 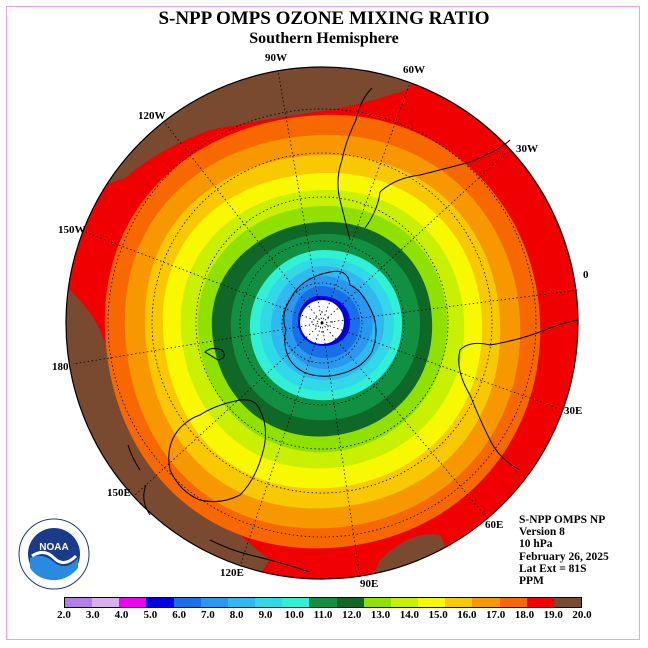 What do you see at coordinates (352, 615) in the screenshot?
I see `colorbar-tick-label: 12.0` at bounding box center [352, 615].